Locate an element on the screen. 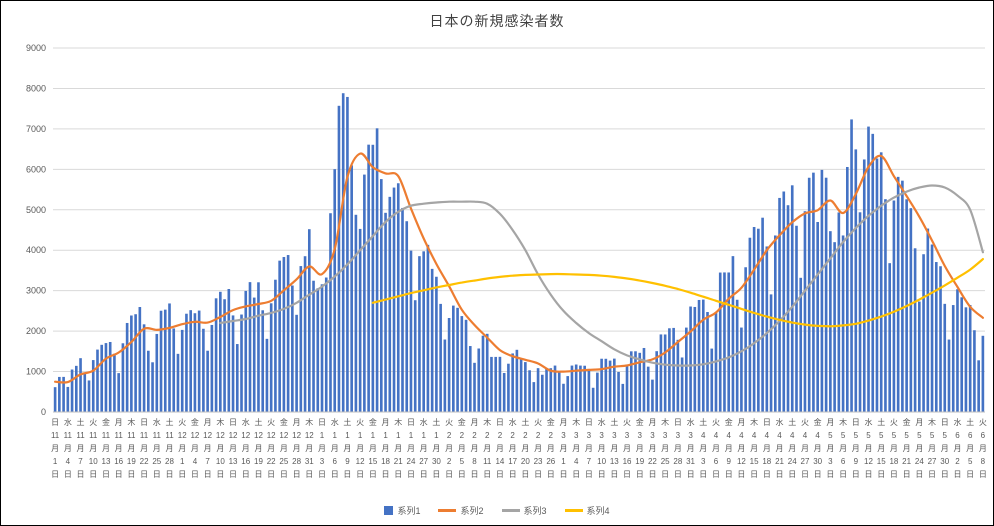 Image resolution: width=994 pixels, height=526 pixels. chart-title: 日本の新規感染者数 is located at coordinates (497, 21).